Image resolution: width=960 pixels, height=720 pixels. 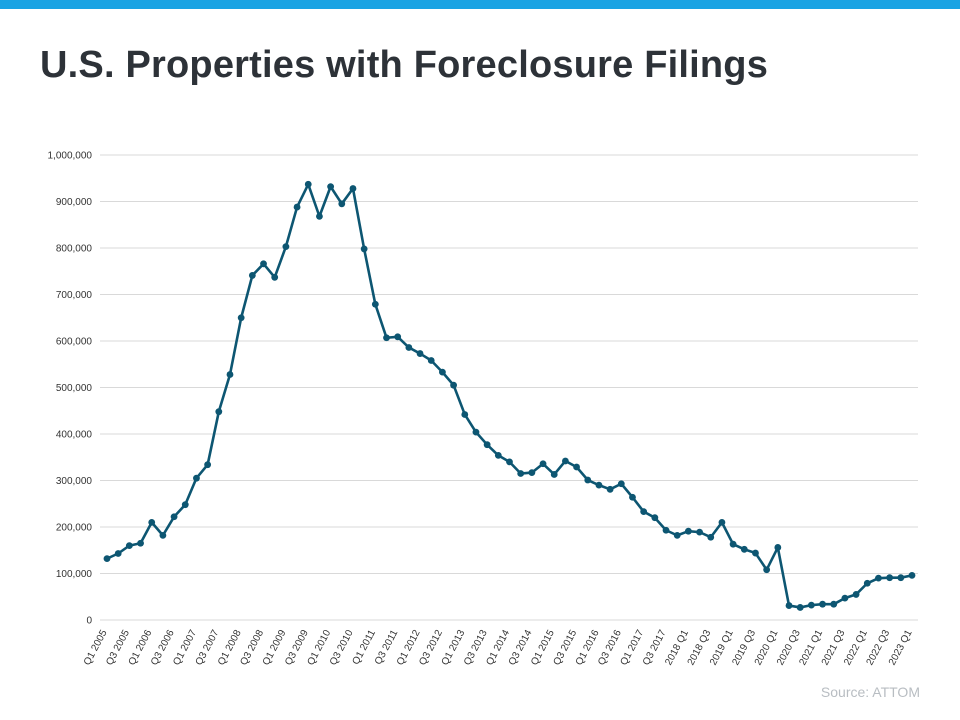 I want to click on y-tick-label: 400,000, so click(x=74, y=435).